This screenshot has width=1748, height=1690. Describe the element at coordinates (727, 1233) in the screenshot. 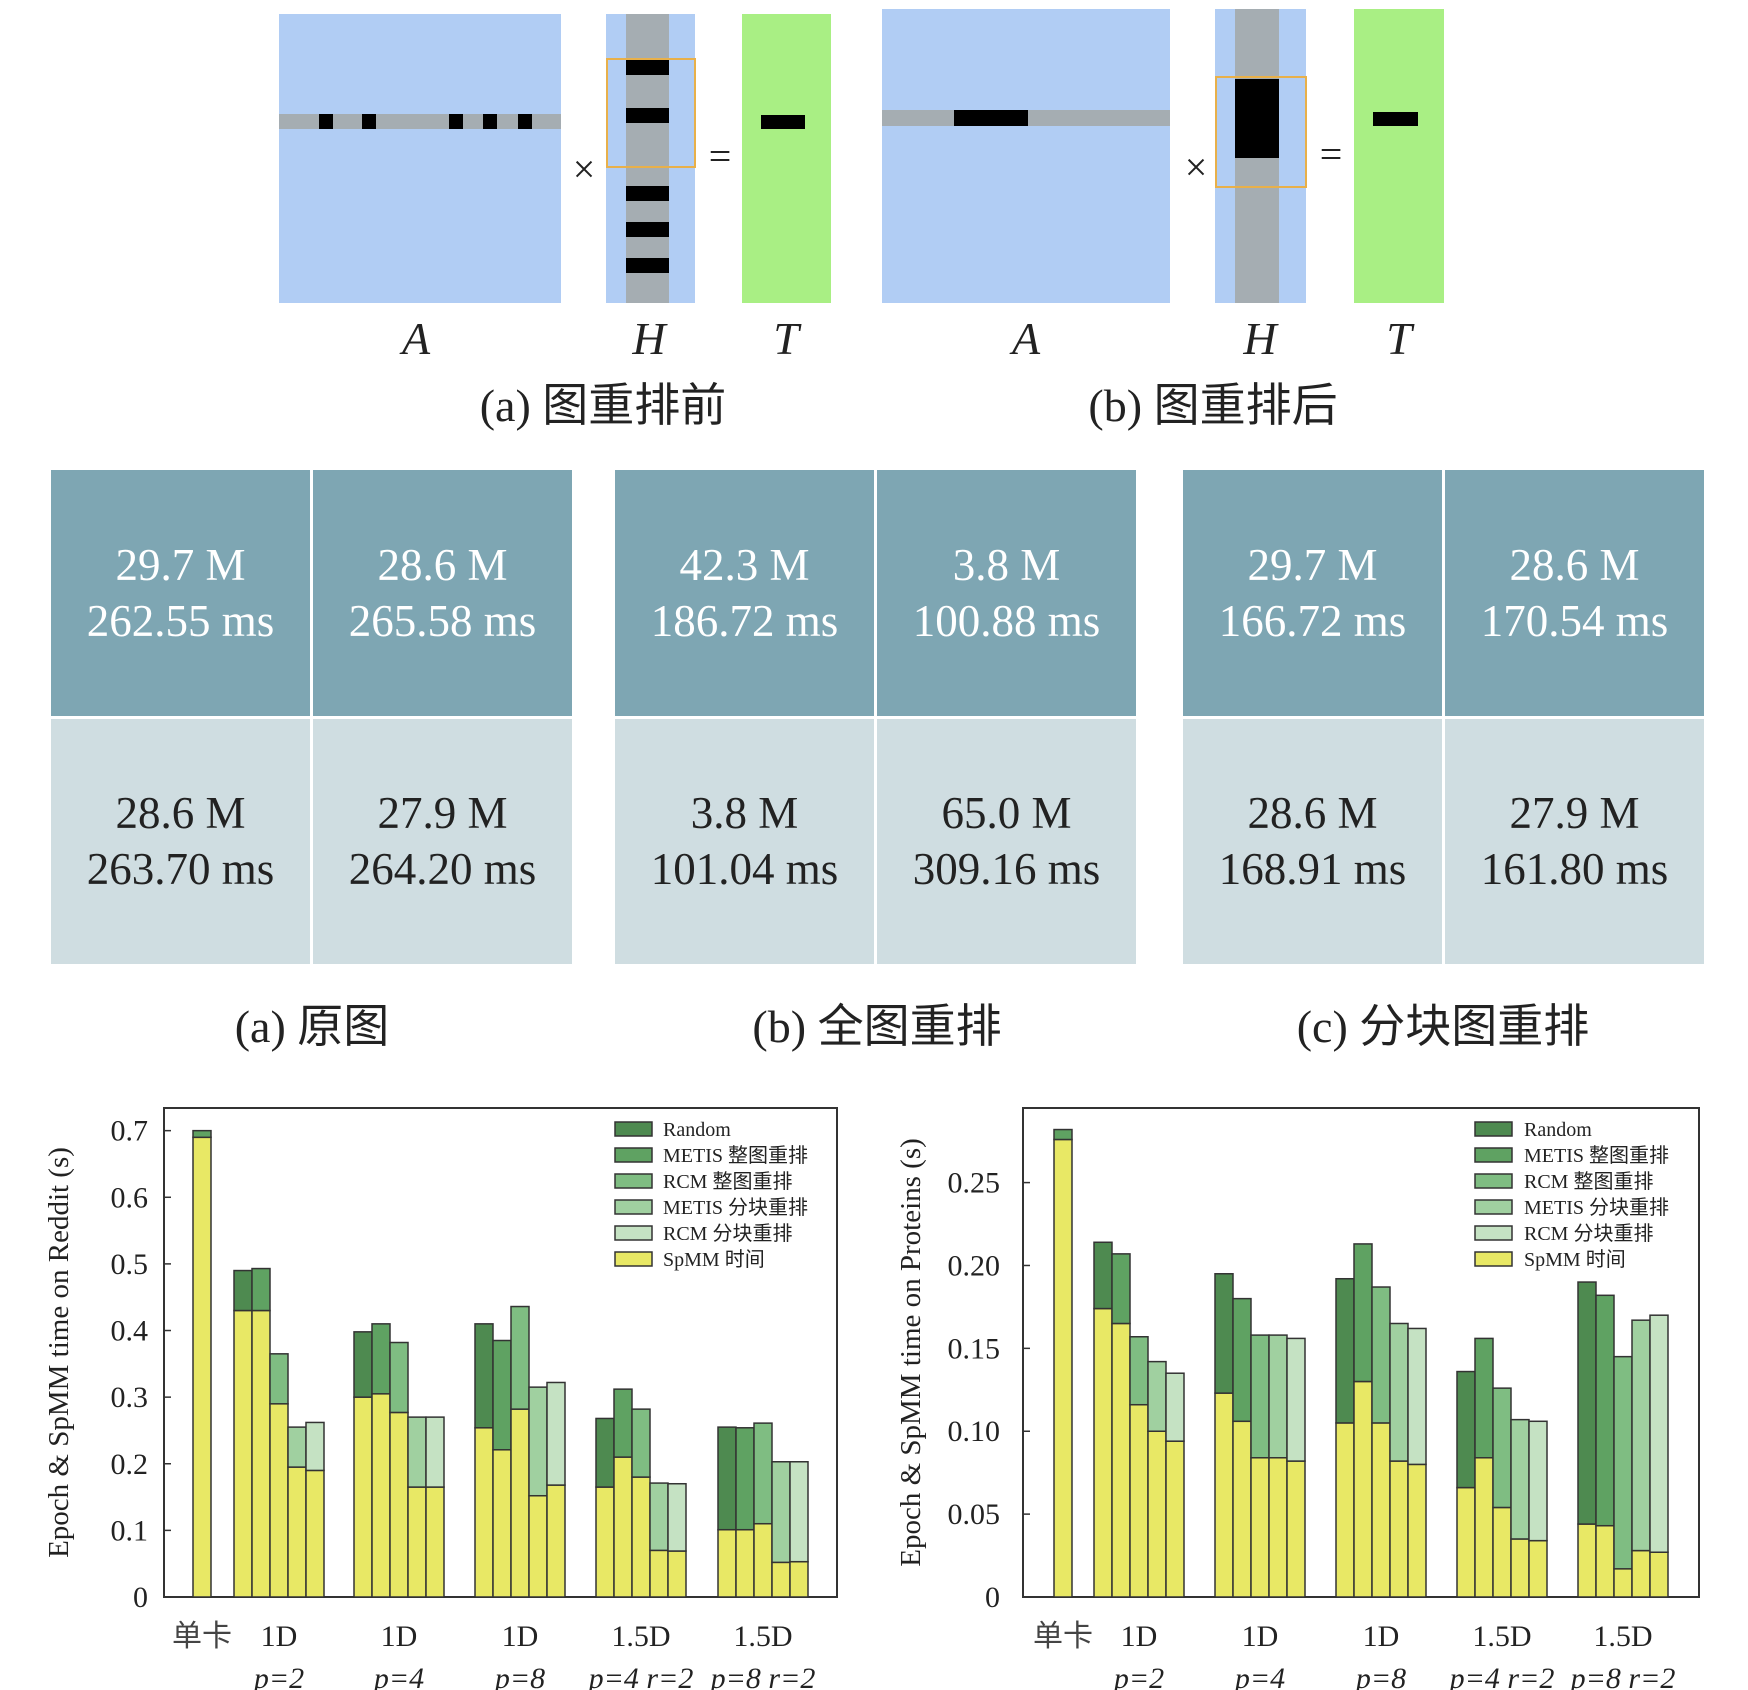

I see `legend-entry: RCM 分块重排` at that location.